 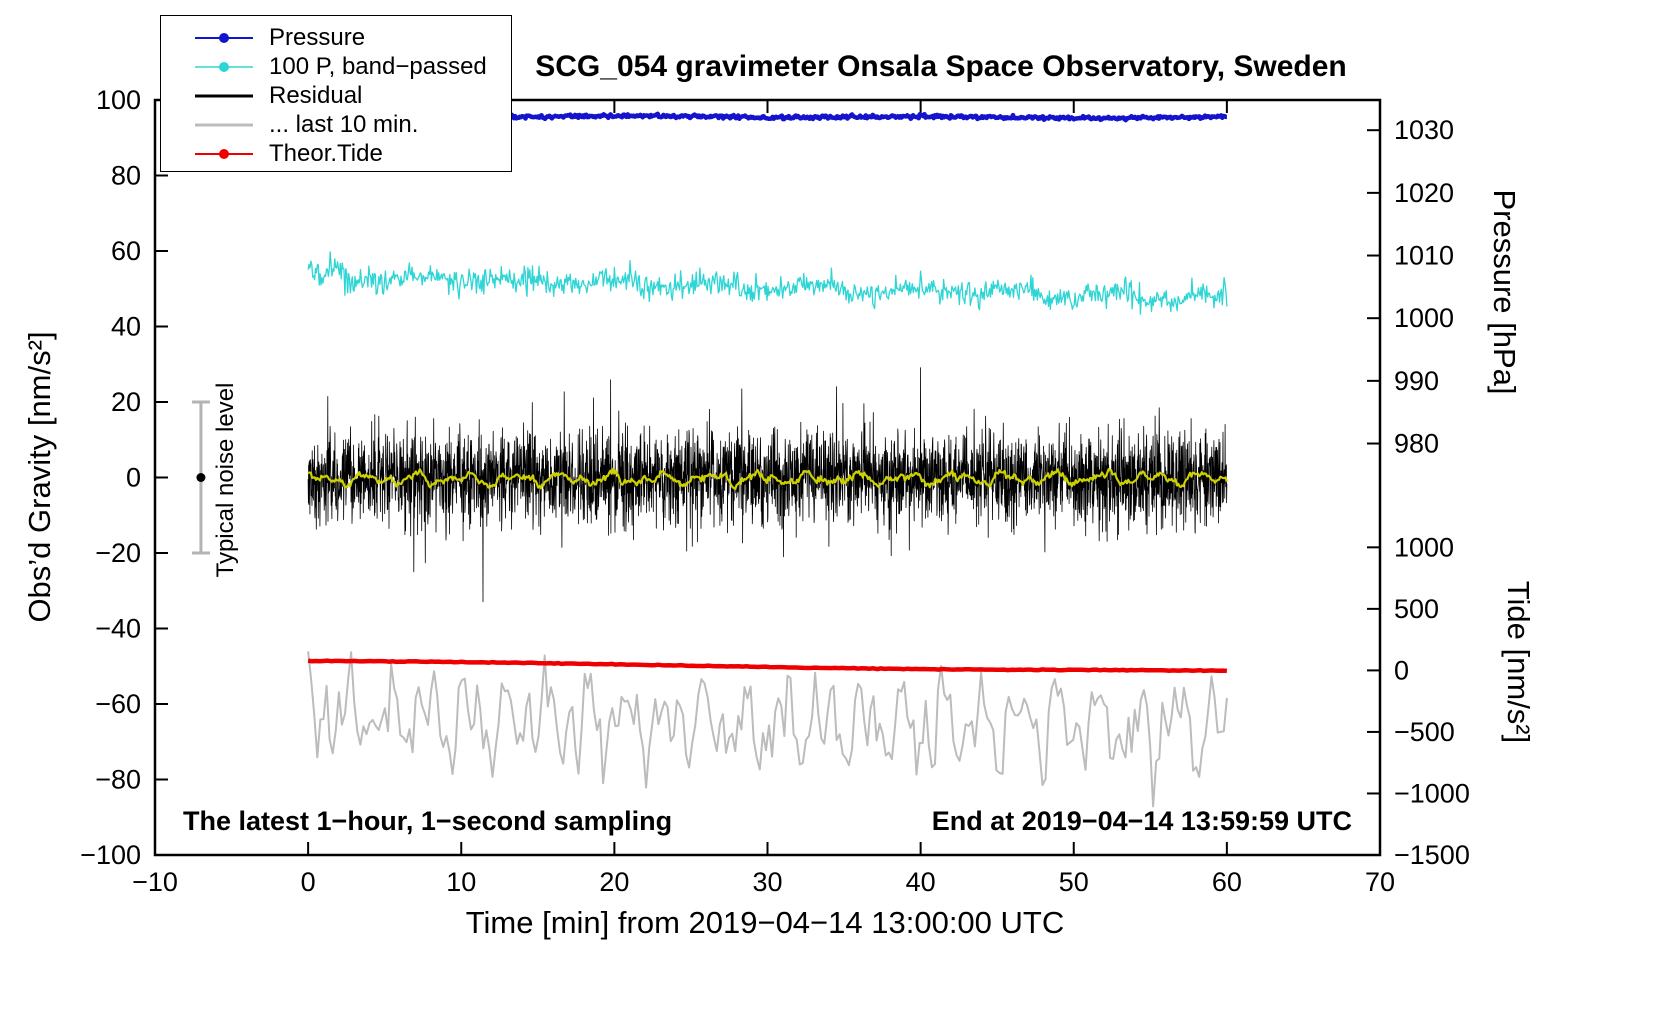 What do you see at coordinates (110, 855) in the screenshot?
I see `left-tick-label: −100` at bounding box center [110, 855].